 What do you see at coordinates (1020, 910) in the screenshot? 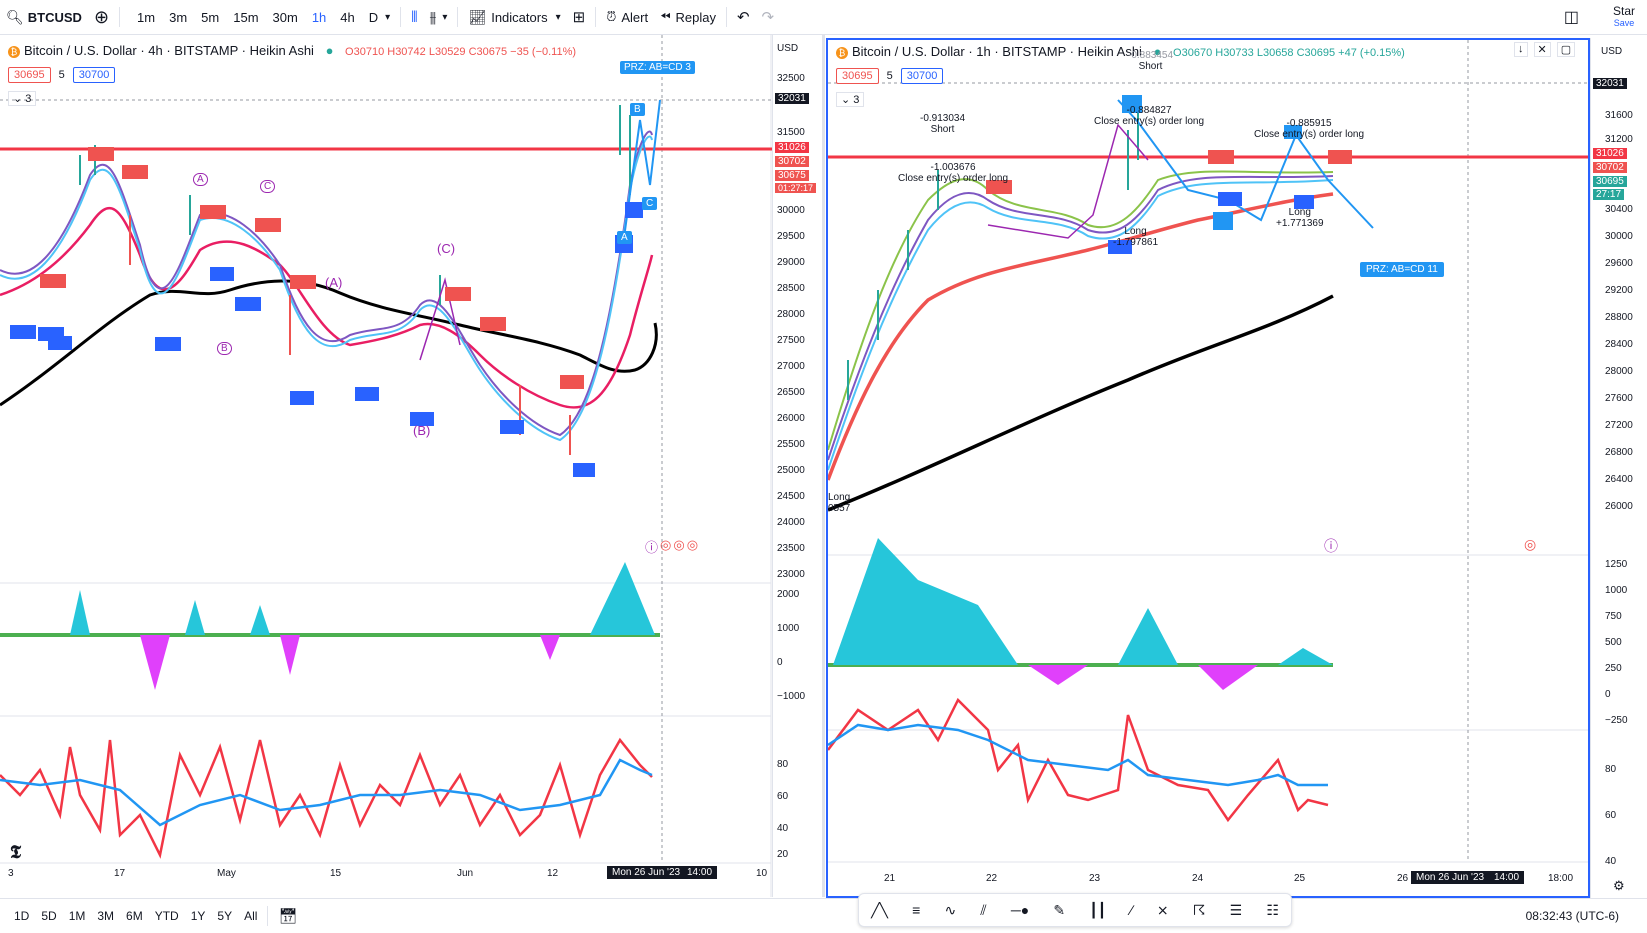
I see `horizontal-line-icon: ─●` at bounding box center [1020, 910].